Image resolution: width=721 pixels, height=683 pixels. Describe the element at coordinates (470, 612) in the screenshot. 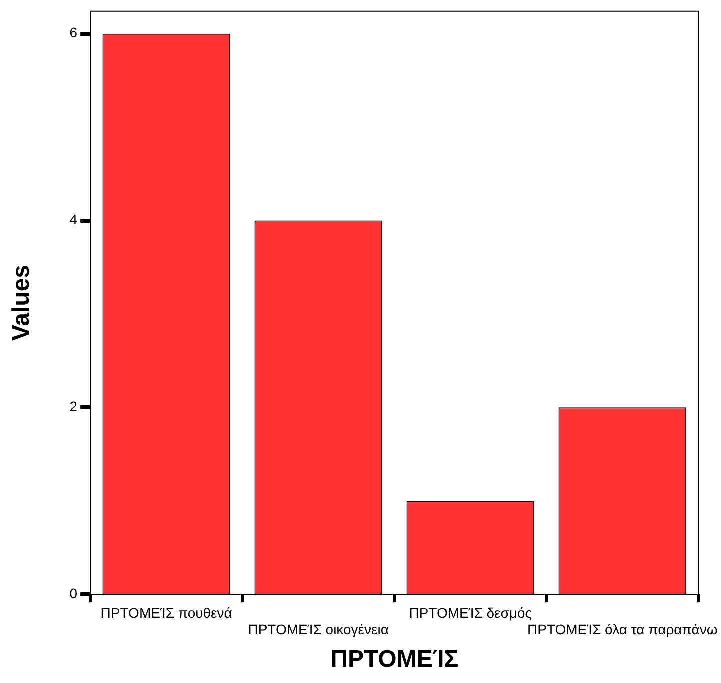

I see `x-tick-label: ΠΡΤΟΜΕΊΣ δεσμός` at that location.